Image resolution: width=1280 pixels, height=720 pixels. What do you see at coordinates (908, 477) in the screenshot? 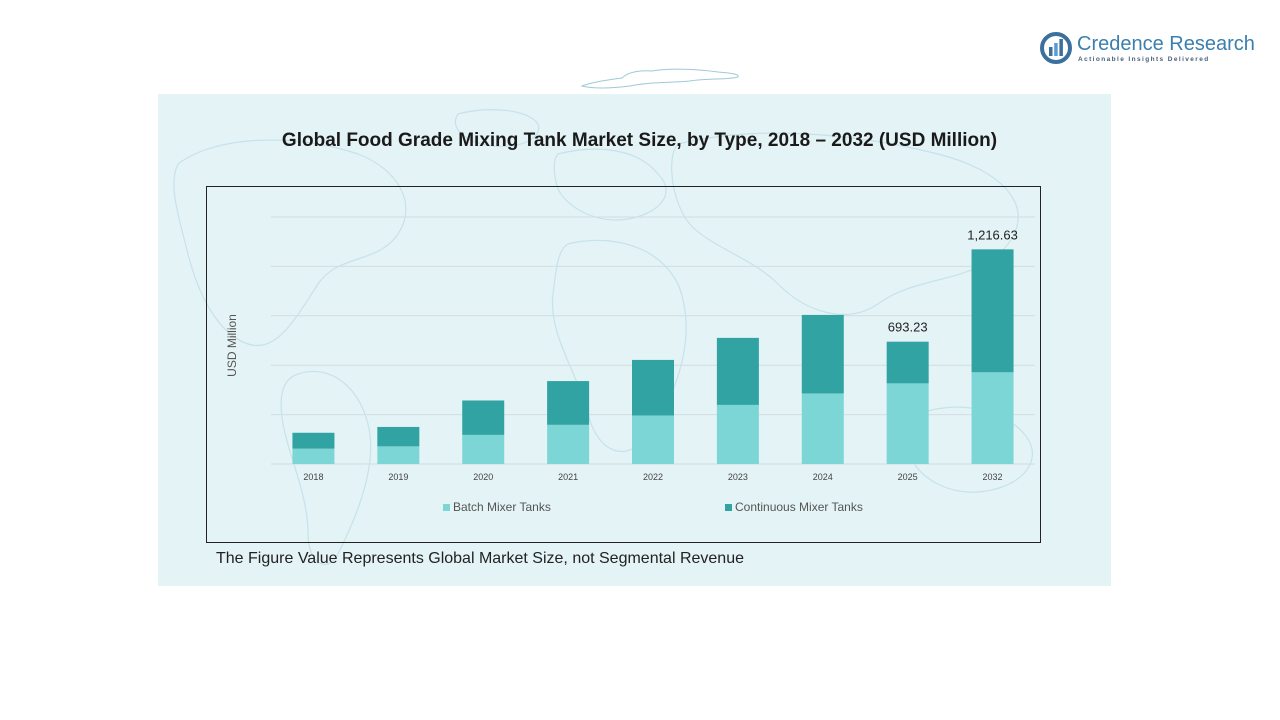
I see `x-tick-label: 2025` at bounding box center [908, 477].